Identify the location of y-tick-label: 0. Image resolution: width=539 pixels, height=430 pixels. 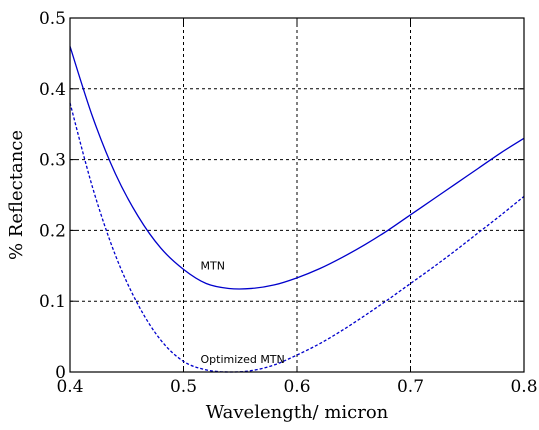
(60, 373).